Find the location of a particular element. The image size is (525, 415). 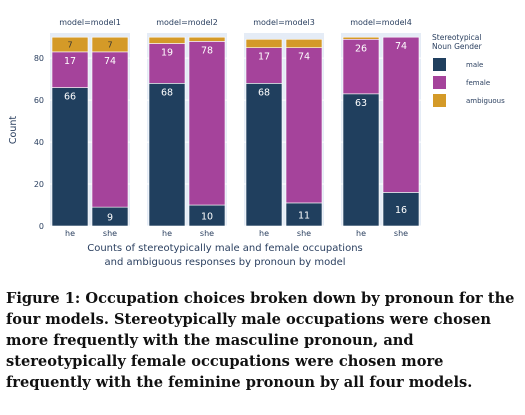

legend-label-ambiguous: ambiguous is located at coordinates (485, 101).